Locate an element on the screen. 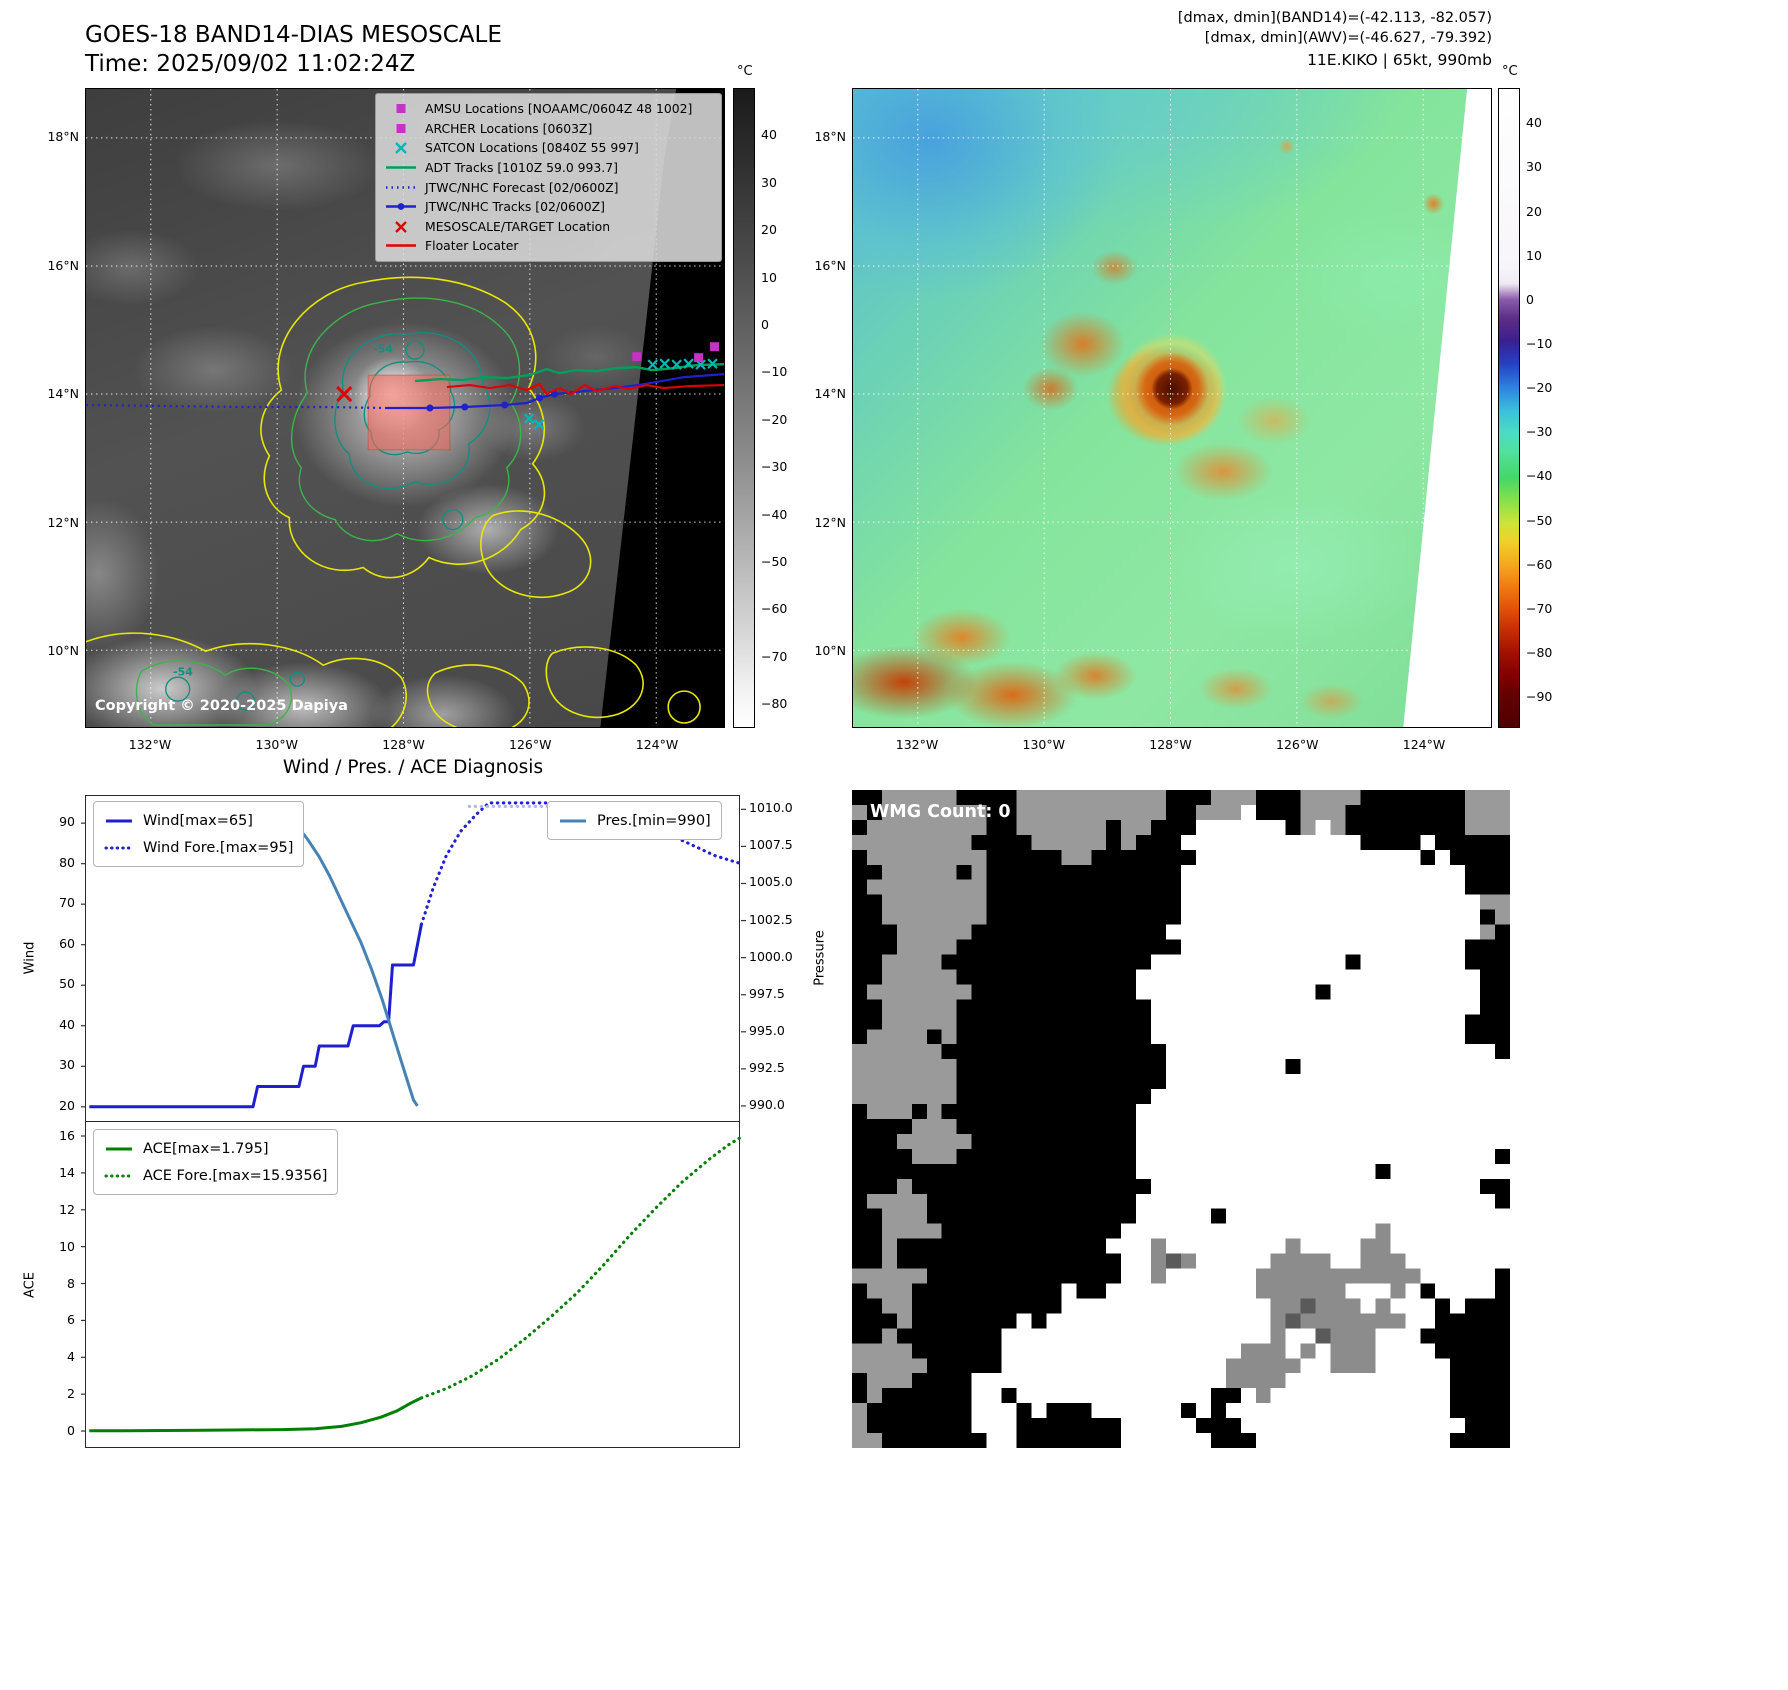  awv-colorbar-tick: 0 is located at coordinates (1530, 299).